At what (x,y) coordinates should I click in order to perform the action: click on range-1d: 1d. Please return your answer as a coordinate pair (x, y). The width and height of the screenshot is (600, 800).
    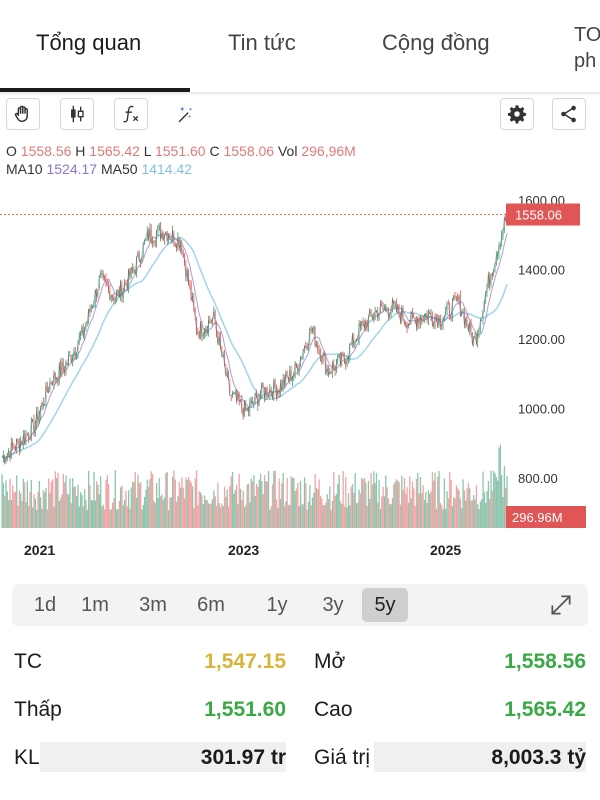
    Looking at the image, I should click on (45, 605).